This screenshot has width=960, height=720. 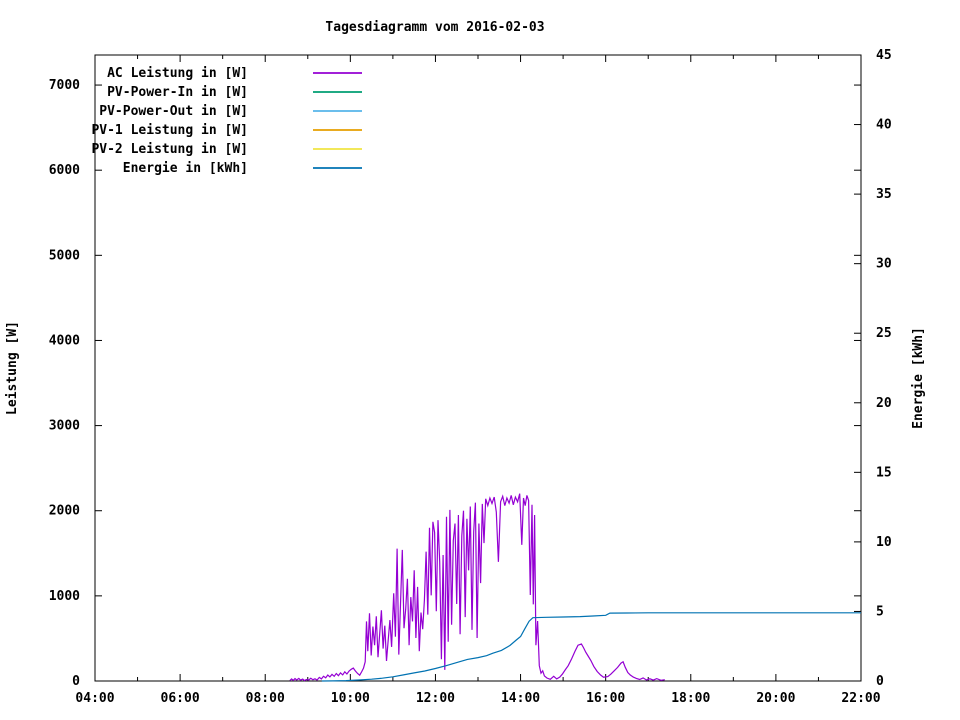 I want to click on x-tick-label: 12:00, so click(x=435, y=698).